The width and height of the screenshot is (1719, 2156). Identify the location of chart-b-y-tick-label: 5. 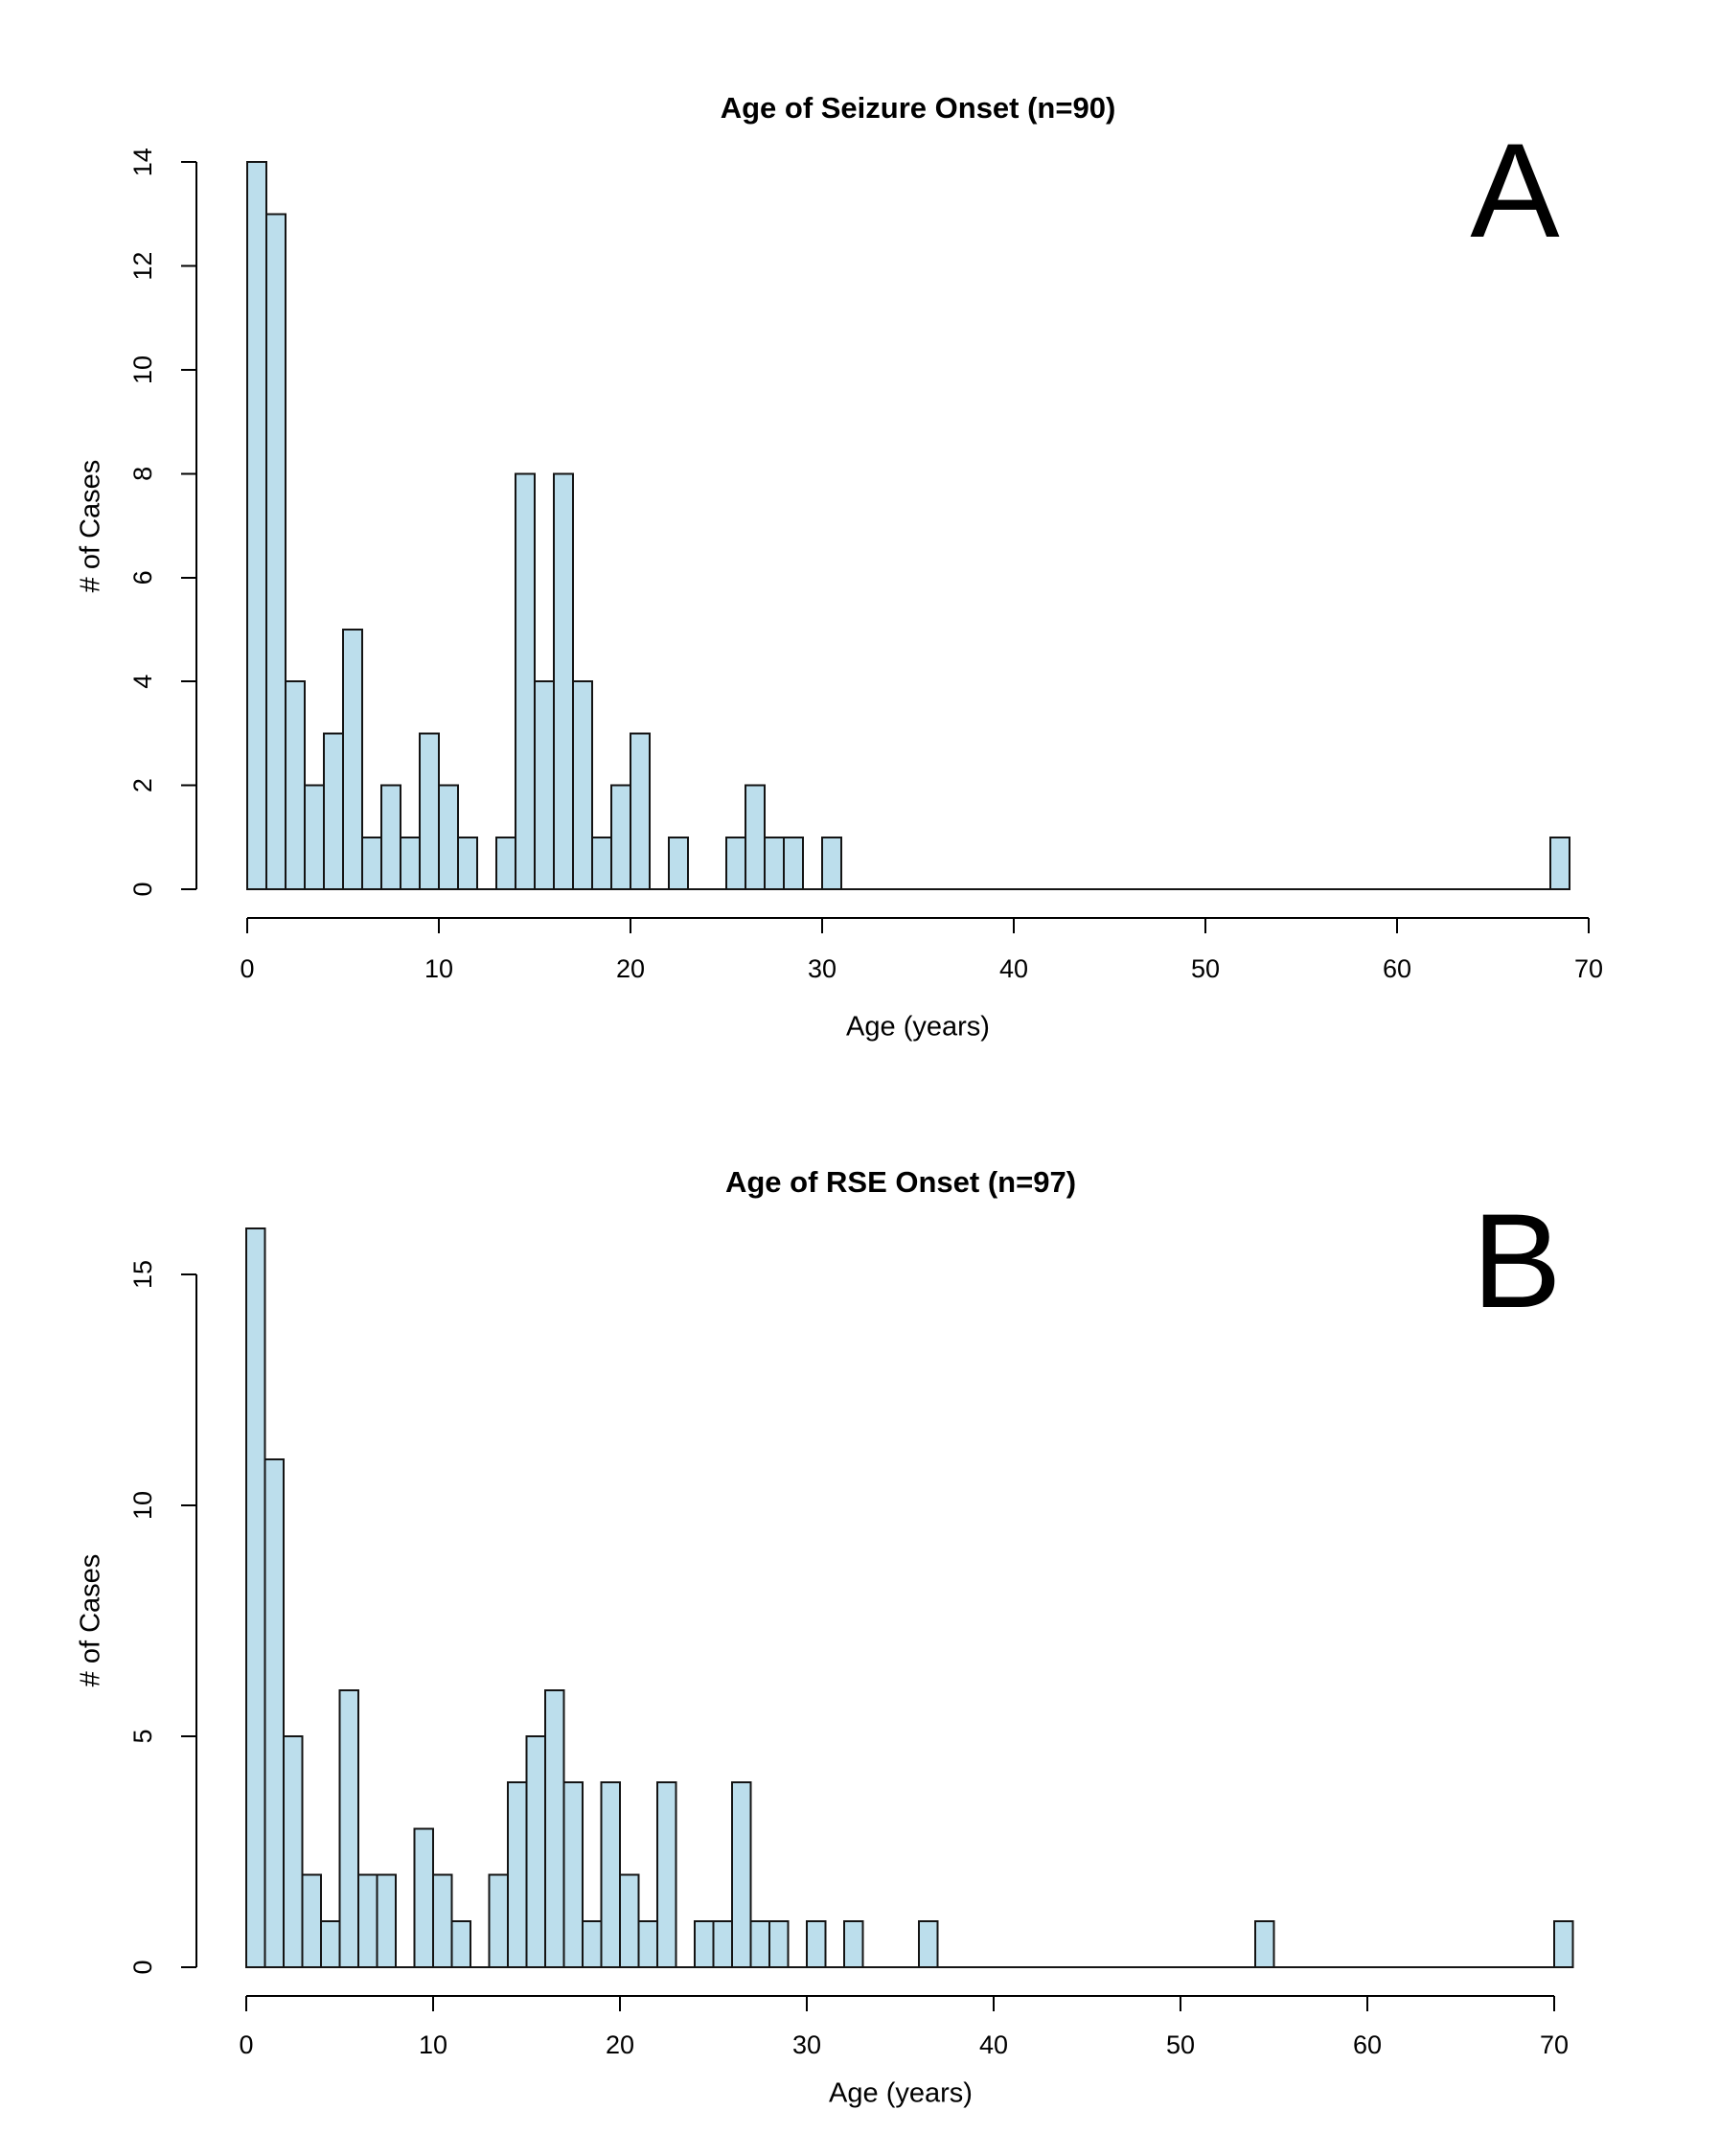
(142, 1736).